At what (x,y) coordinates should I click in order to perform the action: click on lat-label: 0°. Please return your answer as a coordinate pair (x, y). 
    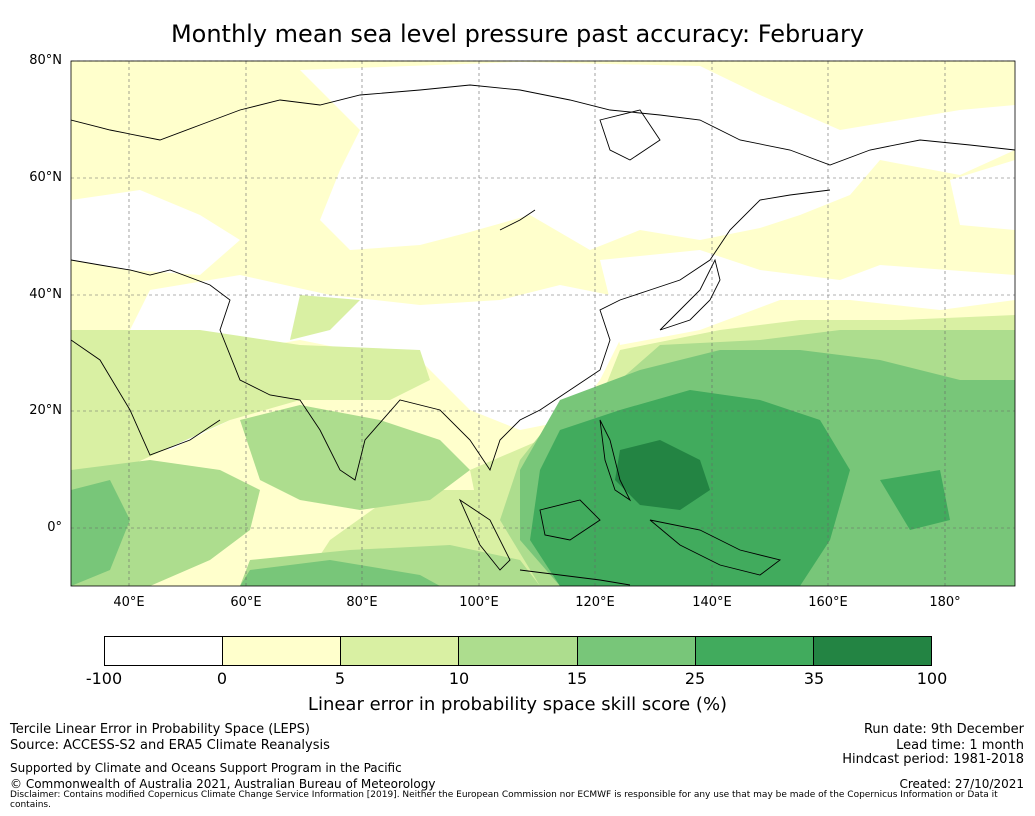
    Looking at the image, I should click on (54, 527).